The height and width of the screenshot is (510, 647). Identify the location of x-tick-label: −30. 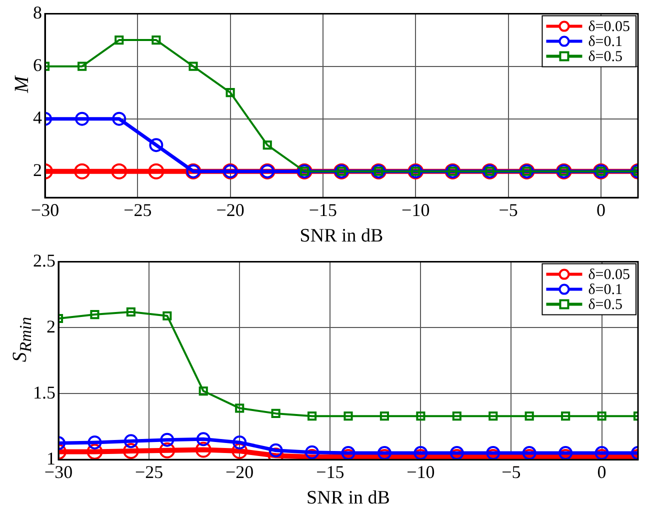
(45, 210).